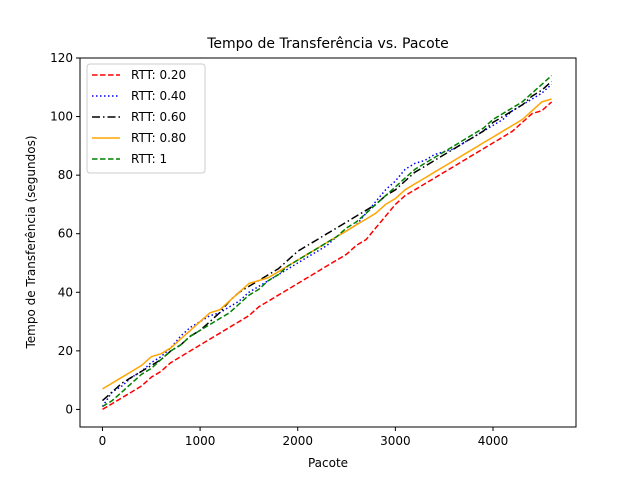 The height and width of the screenshot is (480, 640). I want to click on y-tick-label: 0, so click(69, 409).